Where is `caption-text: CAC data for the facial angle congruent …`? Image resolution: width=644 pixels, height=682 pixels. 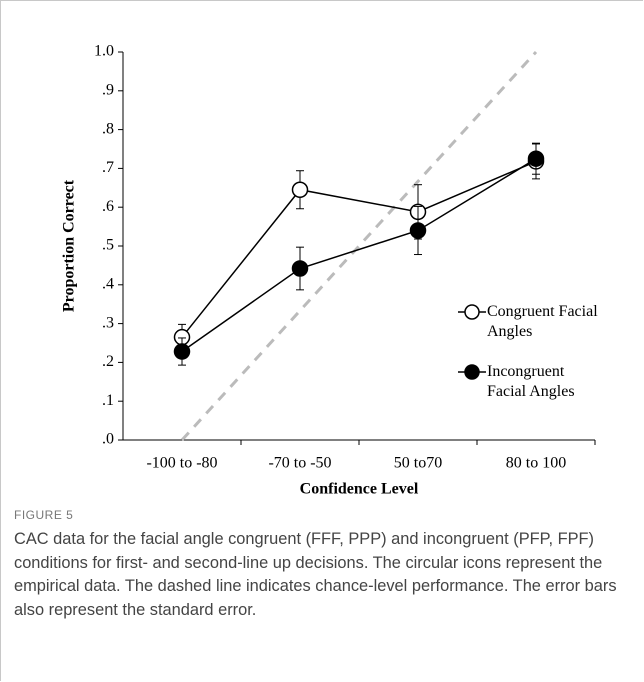 caption-text: CAC data for the facial angle congruent … is located at coordinates (315, 574).